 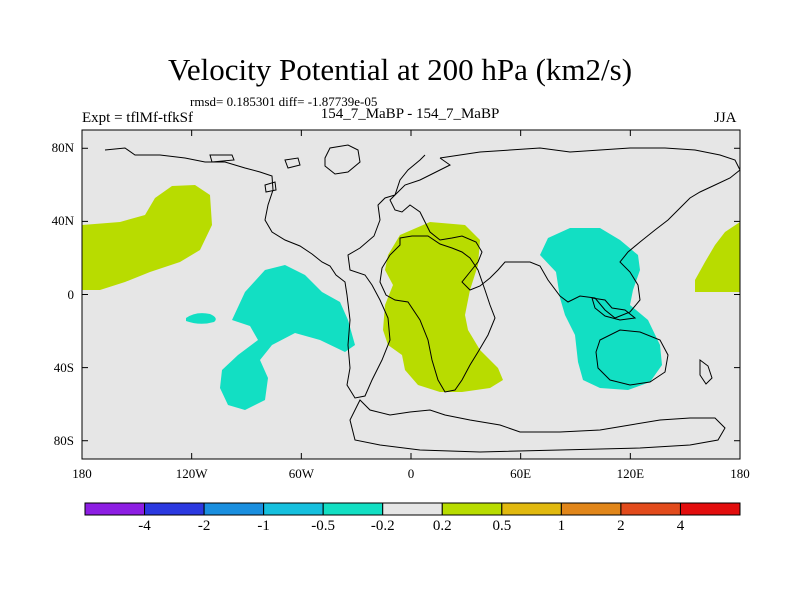 I want to click on y-axis-label: 80N, so click(x=62, y=148).